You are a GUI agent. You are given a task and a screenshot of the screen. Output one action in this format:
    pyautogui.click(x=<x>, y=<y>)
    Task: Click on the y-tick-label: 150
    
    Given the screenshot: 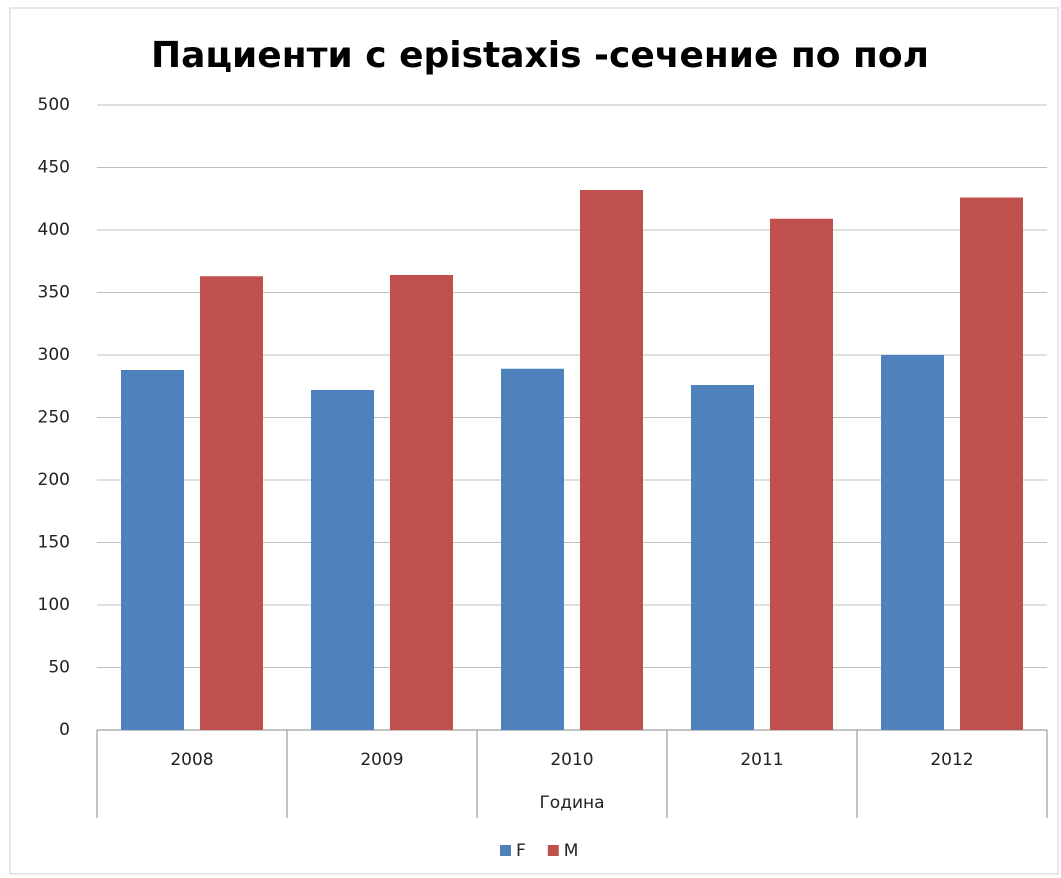 What is the action you would take?
    pyautogui.click(x=54, y=543)
    